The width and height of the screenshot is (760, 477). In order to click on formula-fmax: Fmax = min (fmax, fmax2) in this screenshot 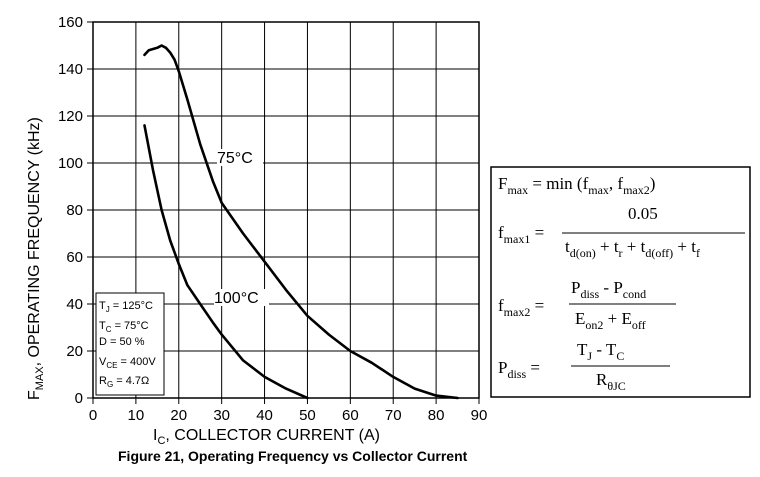, I will do `click(576, 185)`.